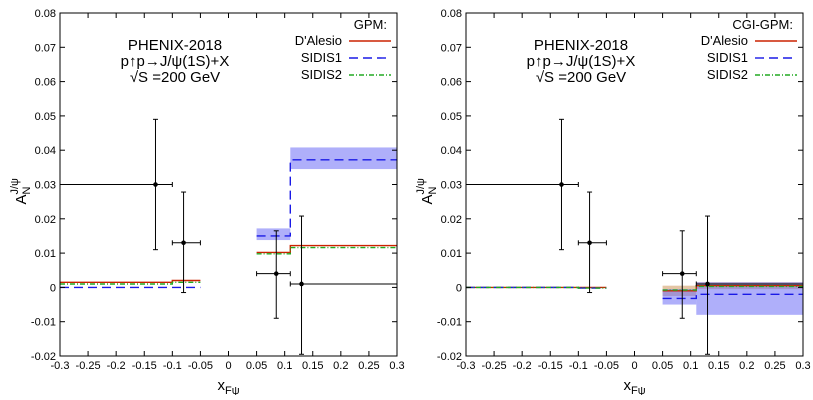 This screenshot has width=813, height=400. Describe the element at coordinates (427, 199) in the screenshot. I see `y-axis-label-main: A` at that location.